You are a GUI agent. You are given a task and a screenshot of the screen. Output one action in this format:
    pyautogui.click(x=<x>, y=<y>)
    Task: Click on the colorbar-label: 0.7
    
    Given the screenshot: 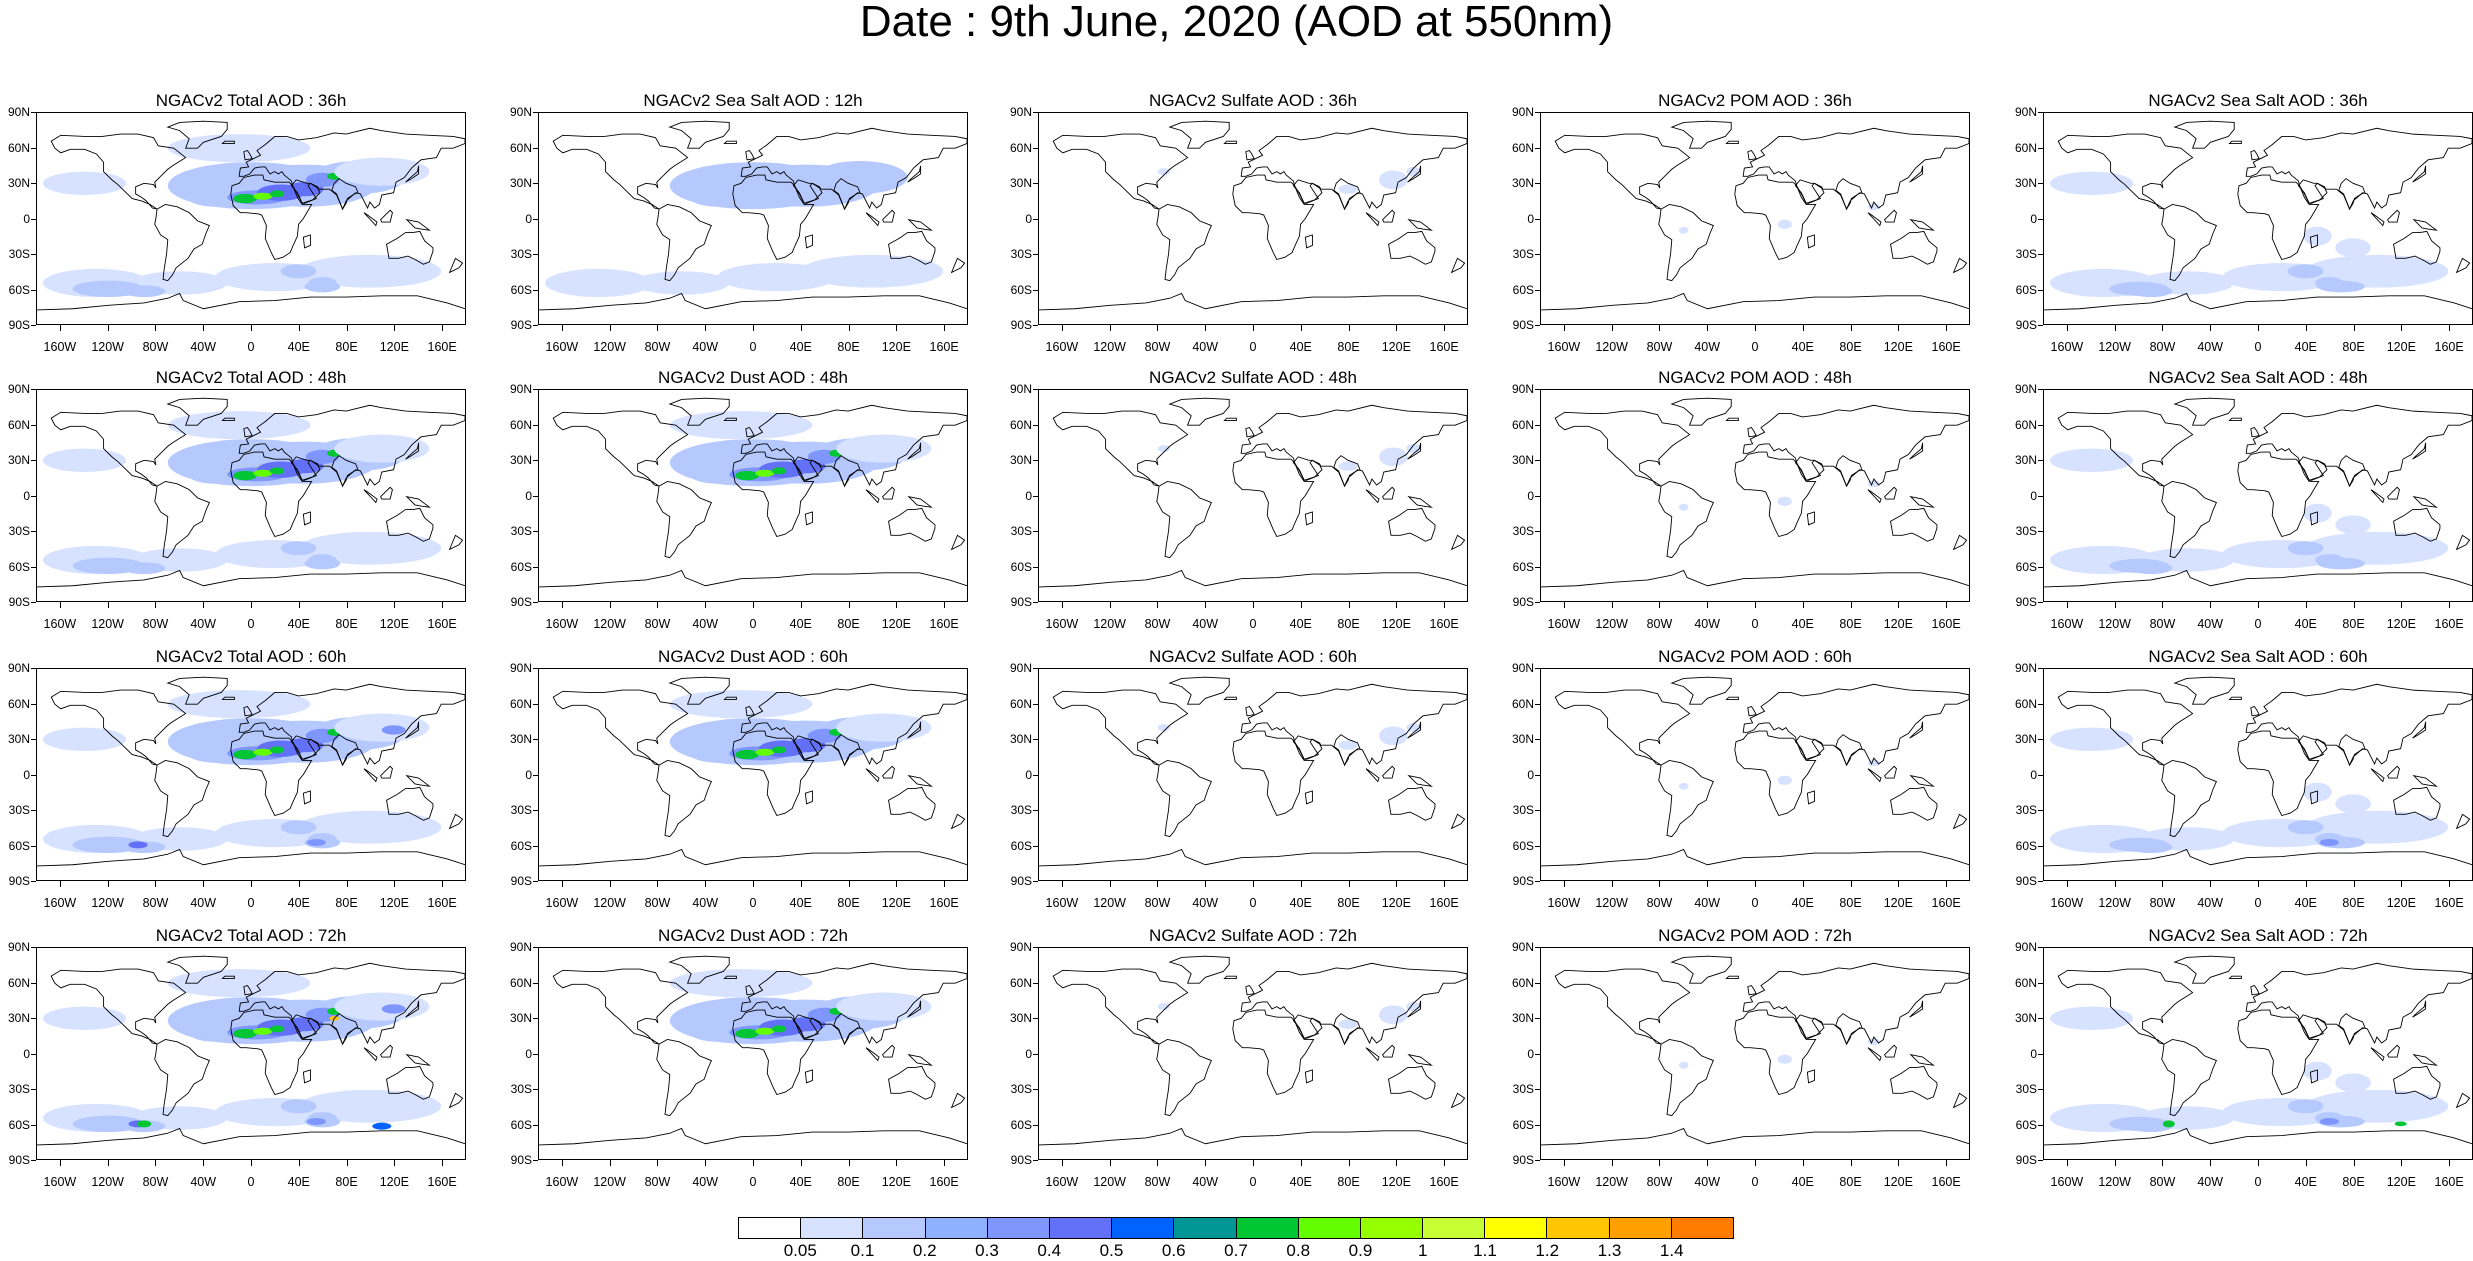 What is the action you would take?
    pyautogui.click(x=1236, y=1250)
    